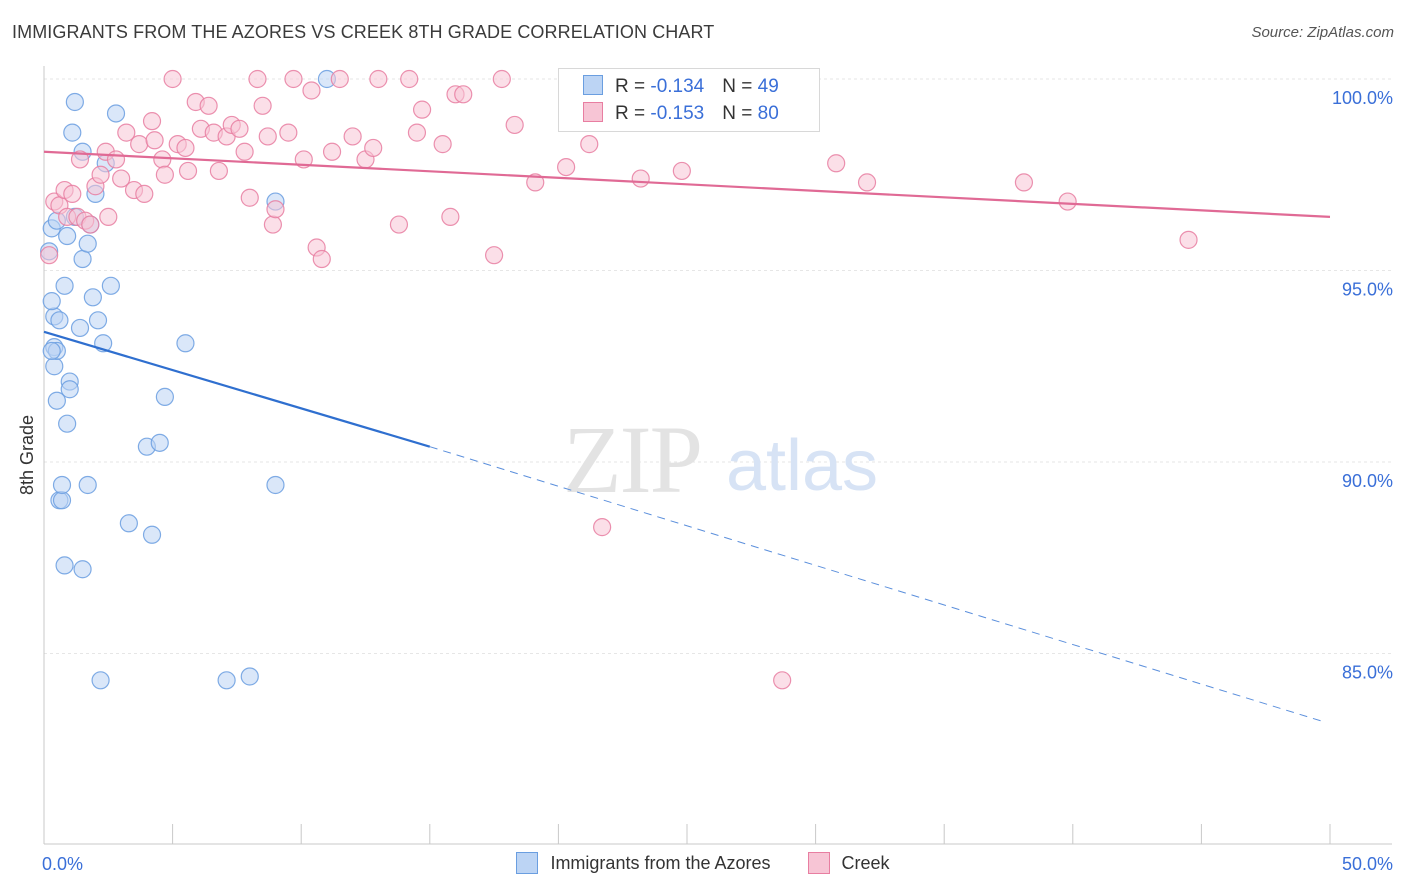 This screenshot has width=1406, height=892. Describe the element at coordinates (677, 113) in the screenshot. I see `creek-r-value: -0.153` at that location.